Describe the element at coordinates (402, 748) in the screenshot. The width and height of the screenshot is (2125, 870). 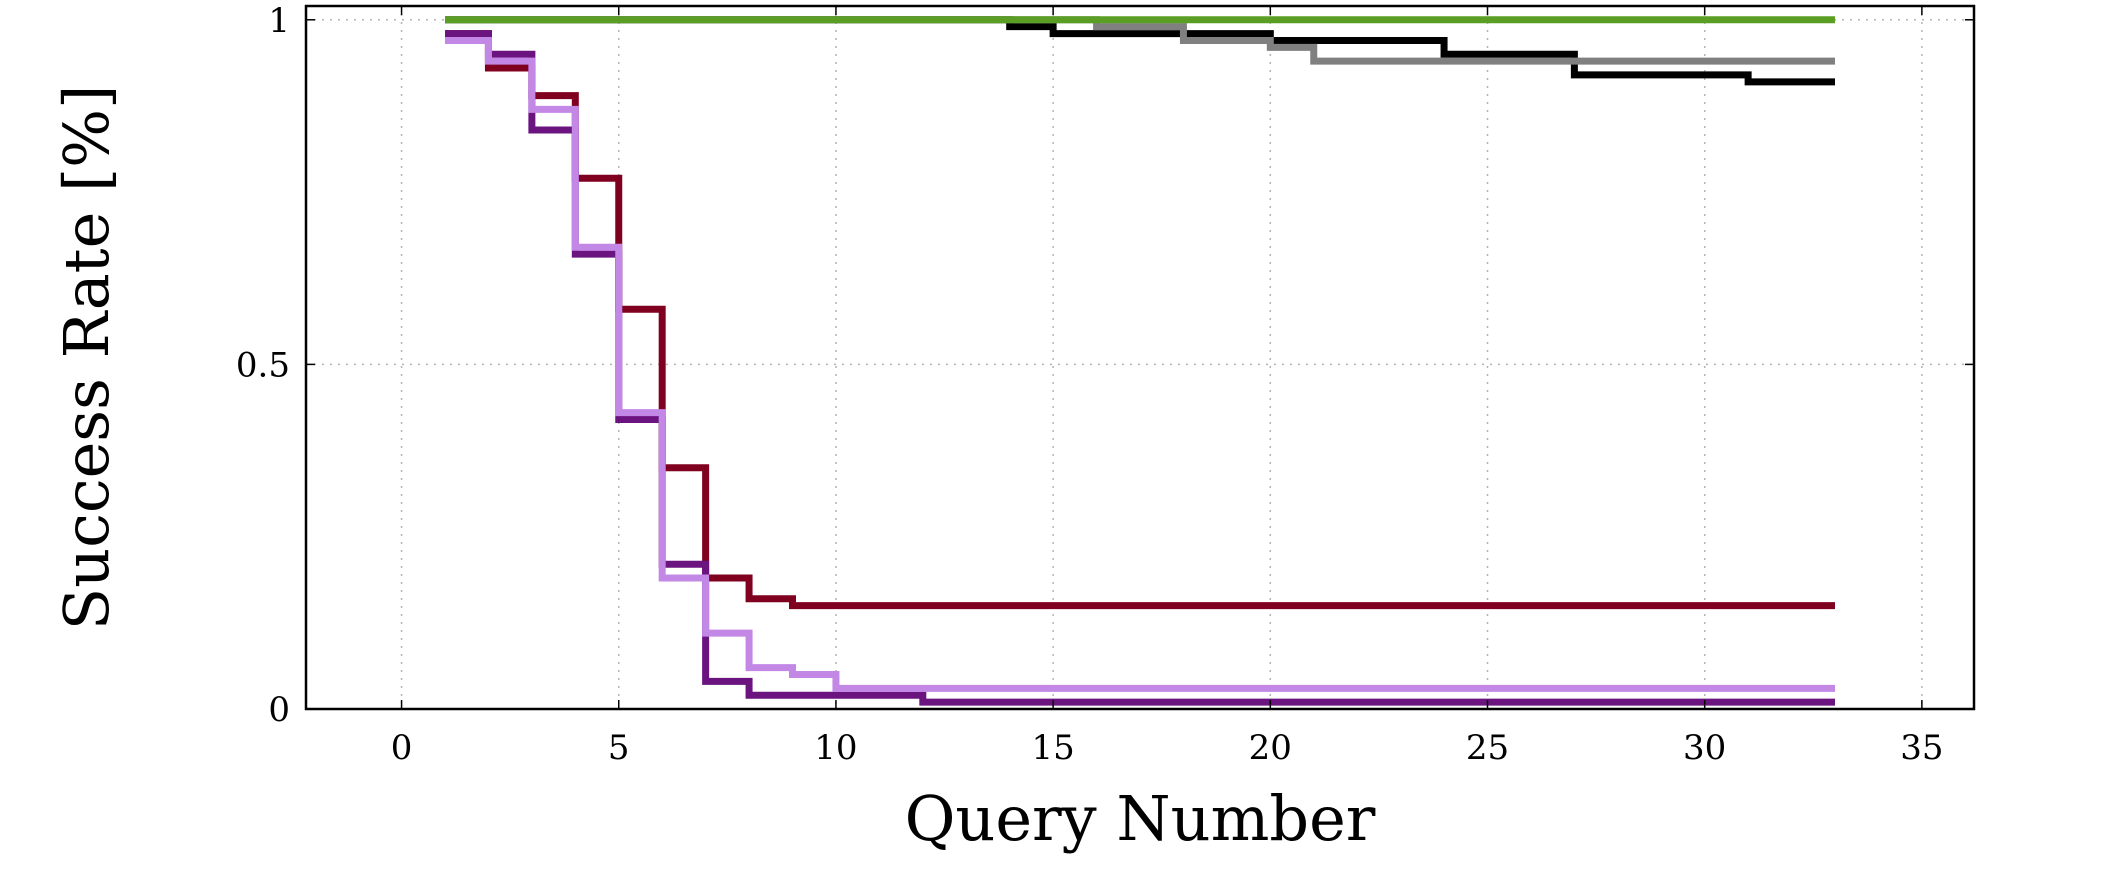
I see `x-tick-label: 0` at that location.